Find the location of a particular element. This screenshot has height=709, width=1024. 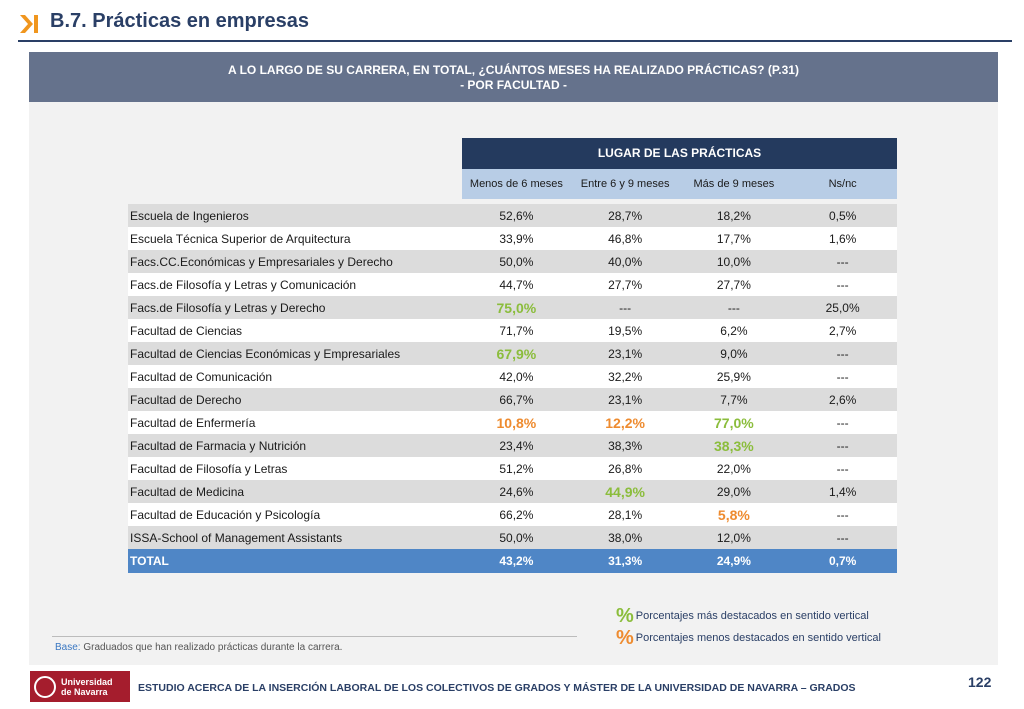

table-cell: 2,6% is located at coordinates (842, 399).